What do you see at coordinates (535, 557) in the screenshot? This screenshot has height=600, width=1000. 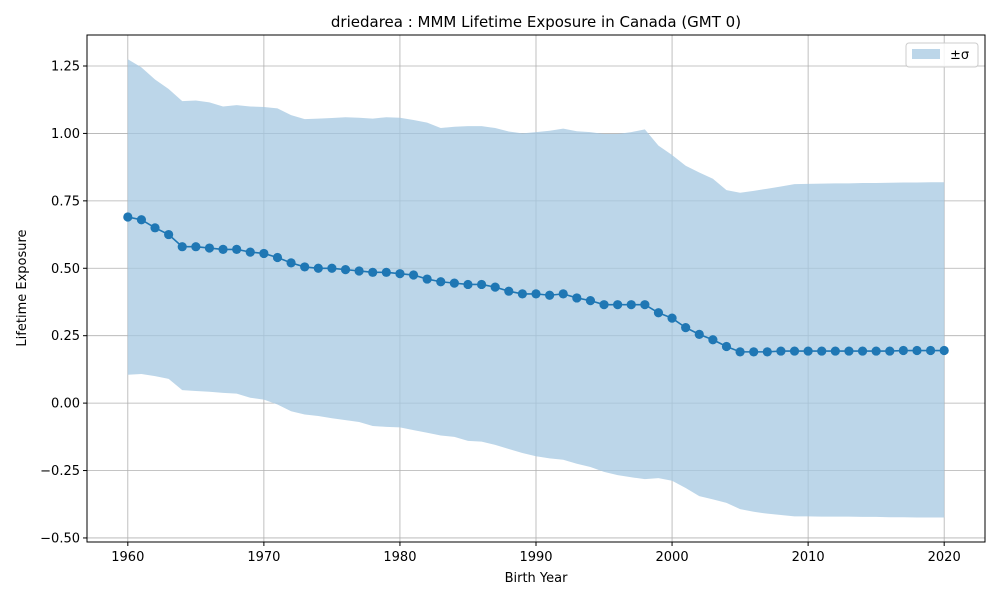 I see `x-tick-label: 1990` at bounding box center [535, 557].